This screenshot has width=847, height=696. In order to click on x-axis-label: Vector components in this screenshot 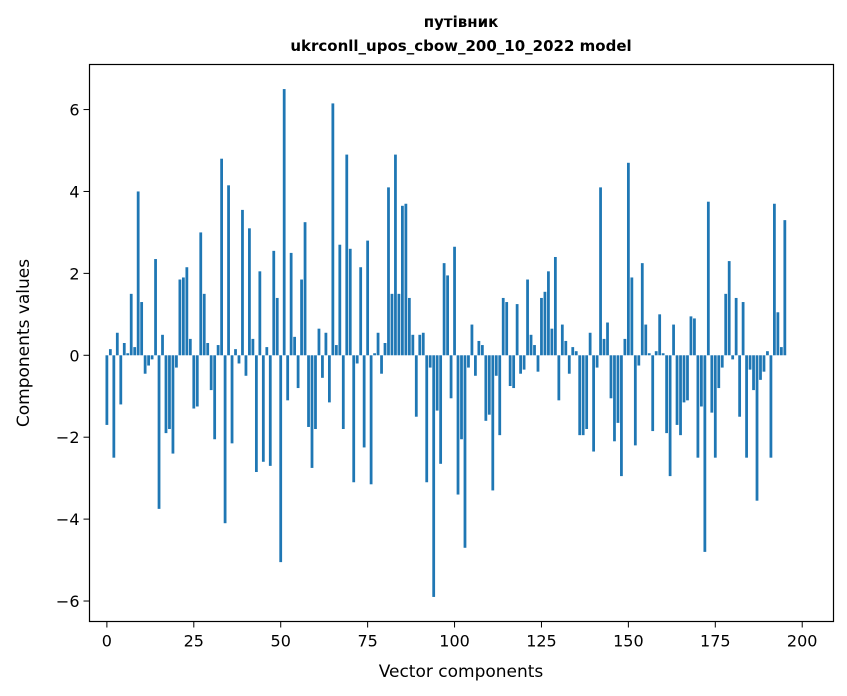, I will do `click(461, 672)`.